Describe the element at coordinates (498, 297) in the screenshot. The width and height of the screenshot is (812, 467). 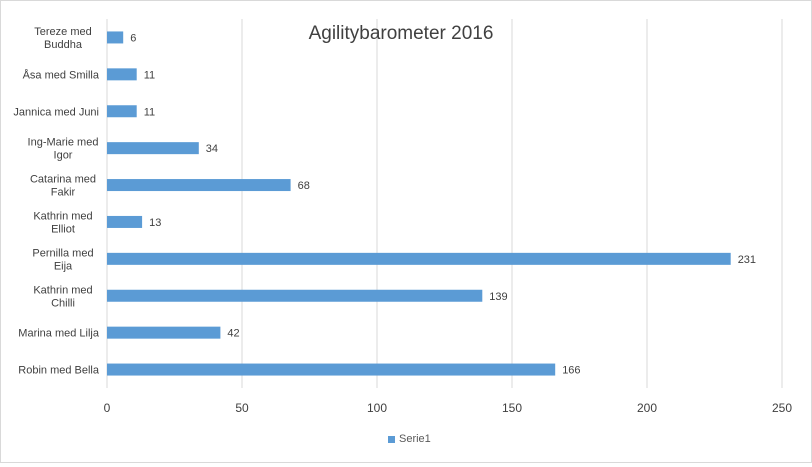
I see `data-label: 139` at that location.